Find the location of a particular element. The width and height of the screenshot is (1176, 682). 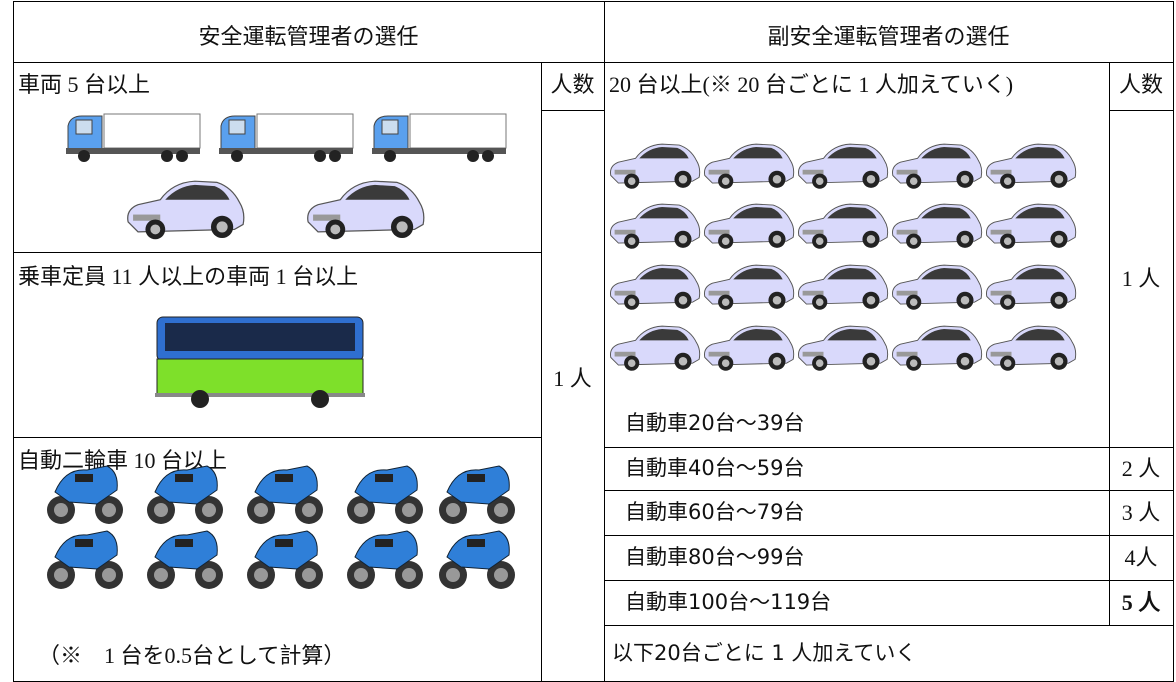

count: 5 人 is located at coordinates (1141, 602).